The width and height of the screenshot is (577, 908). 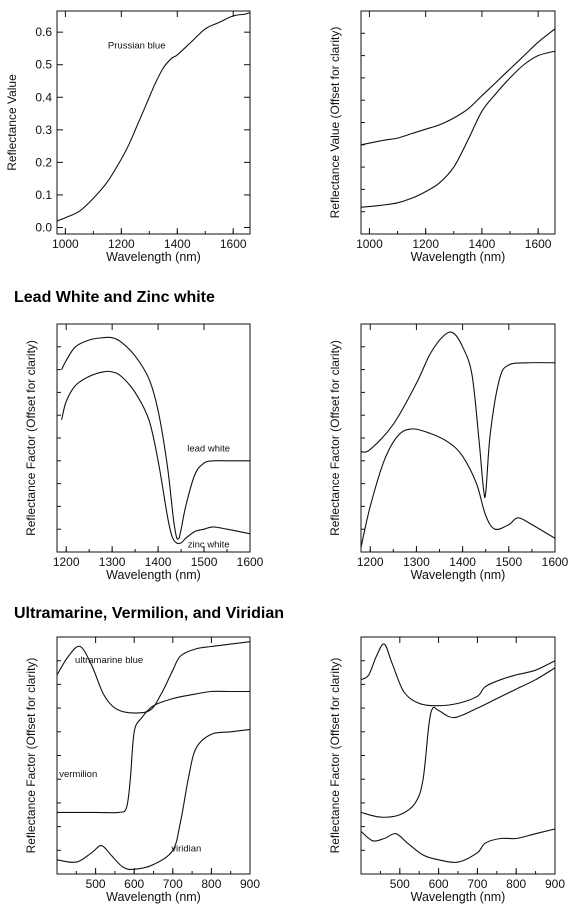 I want to click on y-axis-label: Reflectance Value, so click(x=12, y=122).